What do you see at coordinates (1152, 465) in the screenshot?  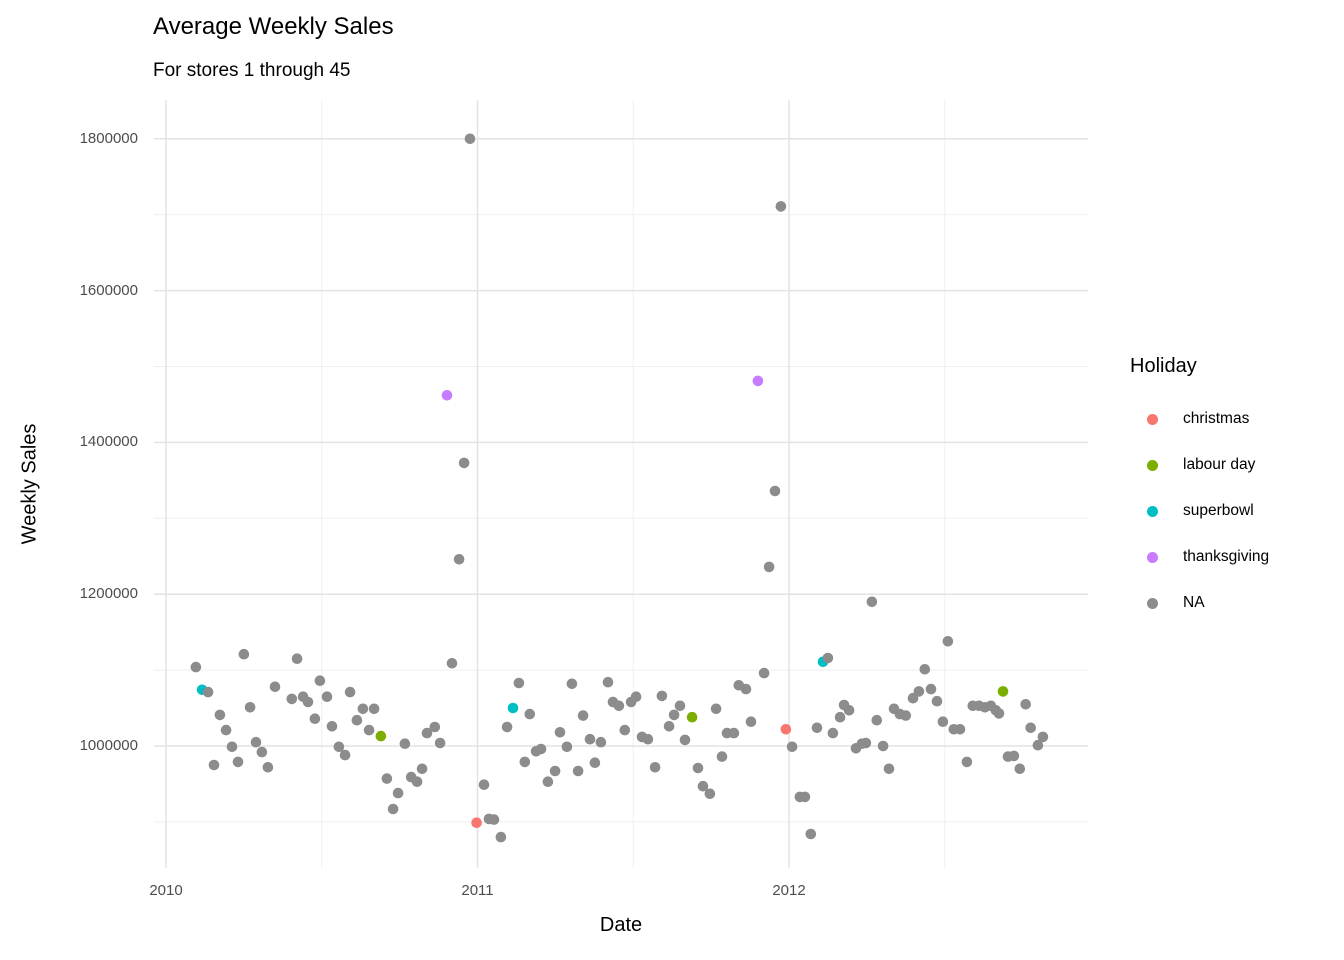 I see `legend-dot-labour-day-icon` at bounding box center [1152, 465].